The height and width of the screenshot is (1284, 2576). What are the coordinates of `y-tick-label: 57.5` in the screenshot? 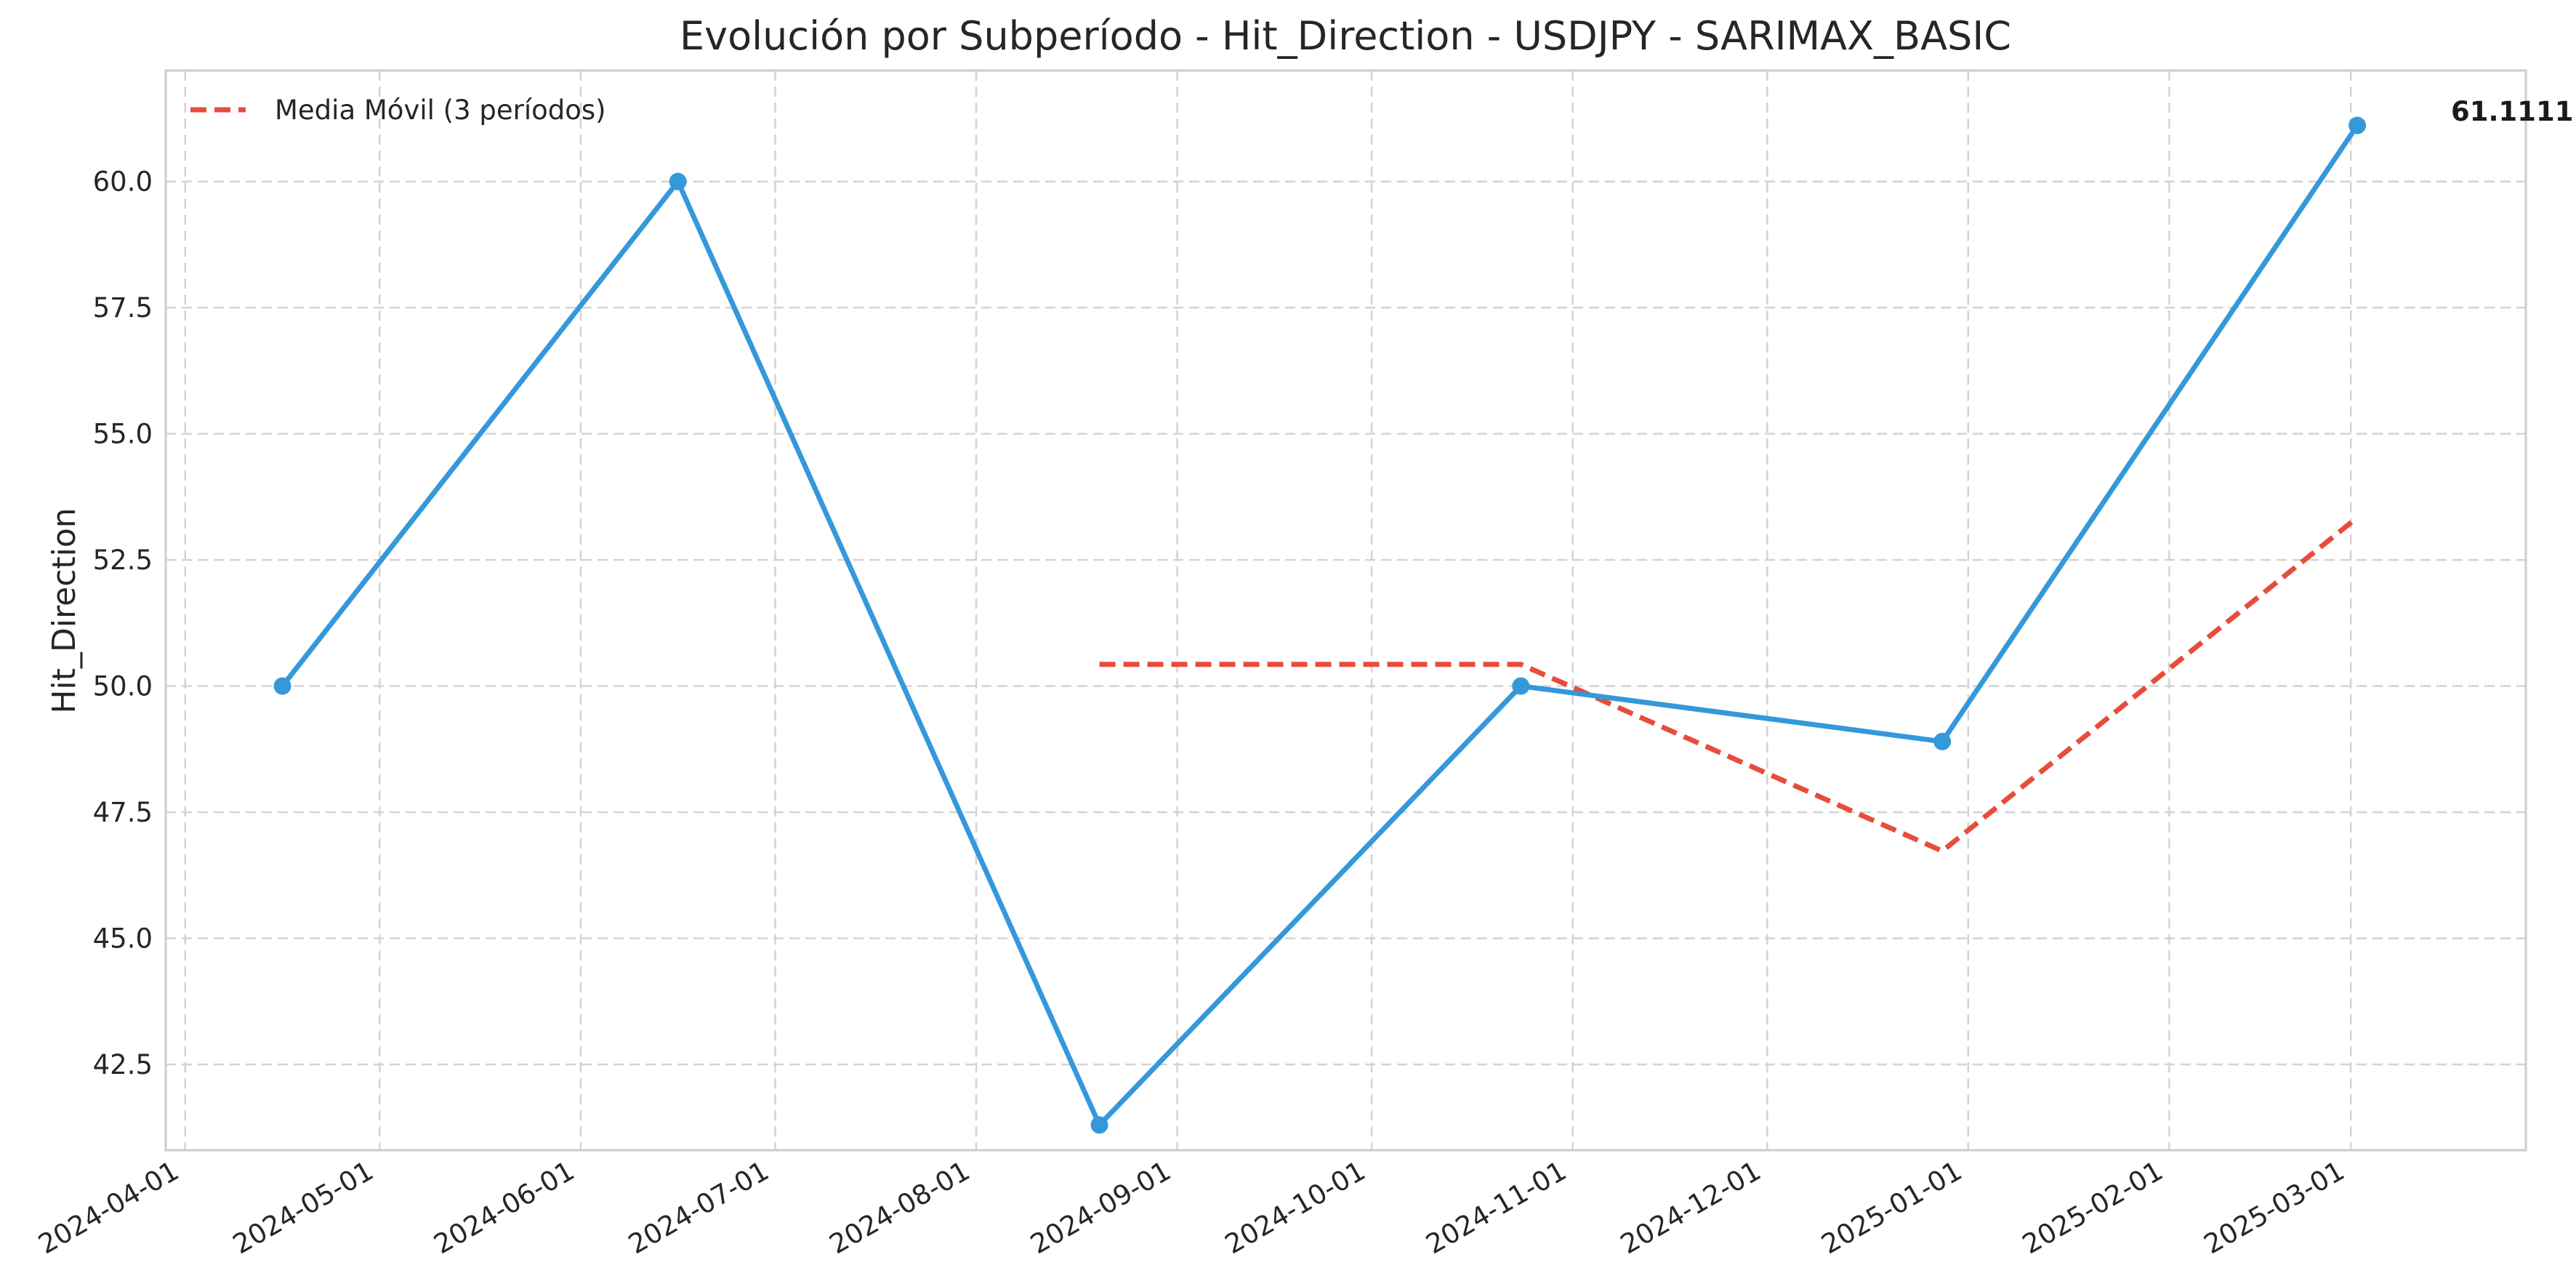 It's located at (123, 308).